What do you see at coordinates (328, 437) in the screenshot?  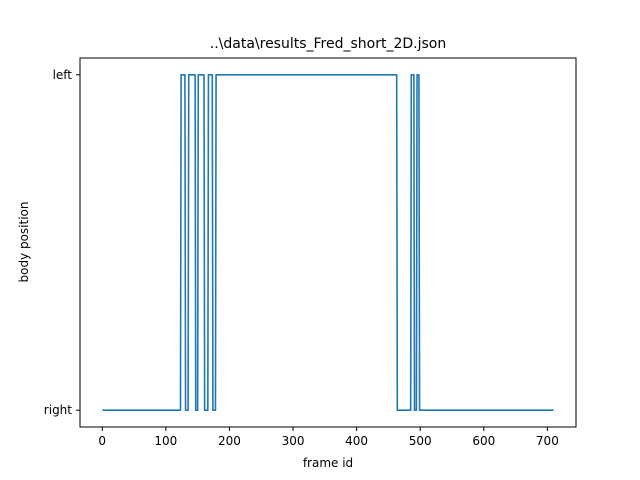 I see `x-axis: 0 100 200 300 400 500 600 700` at bounding box center [328, 437].